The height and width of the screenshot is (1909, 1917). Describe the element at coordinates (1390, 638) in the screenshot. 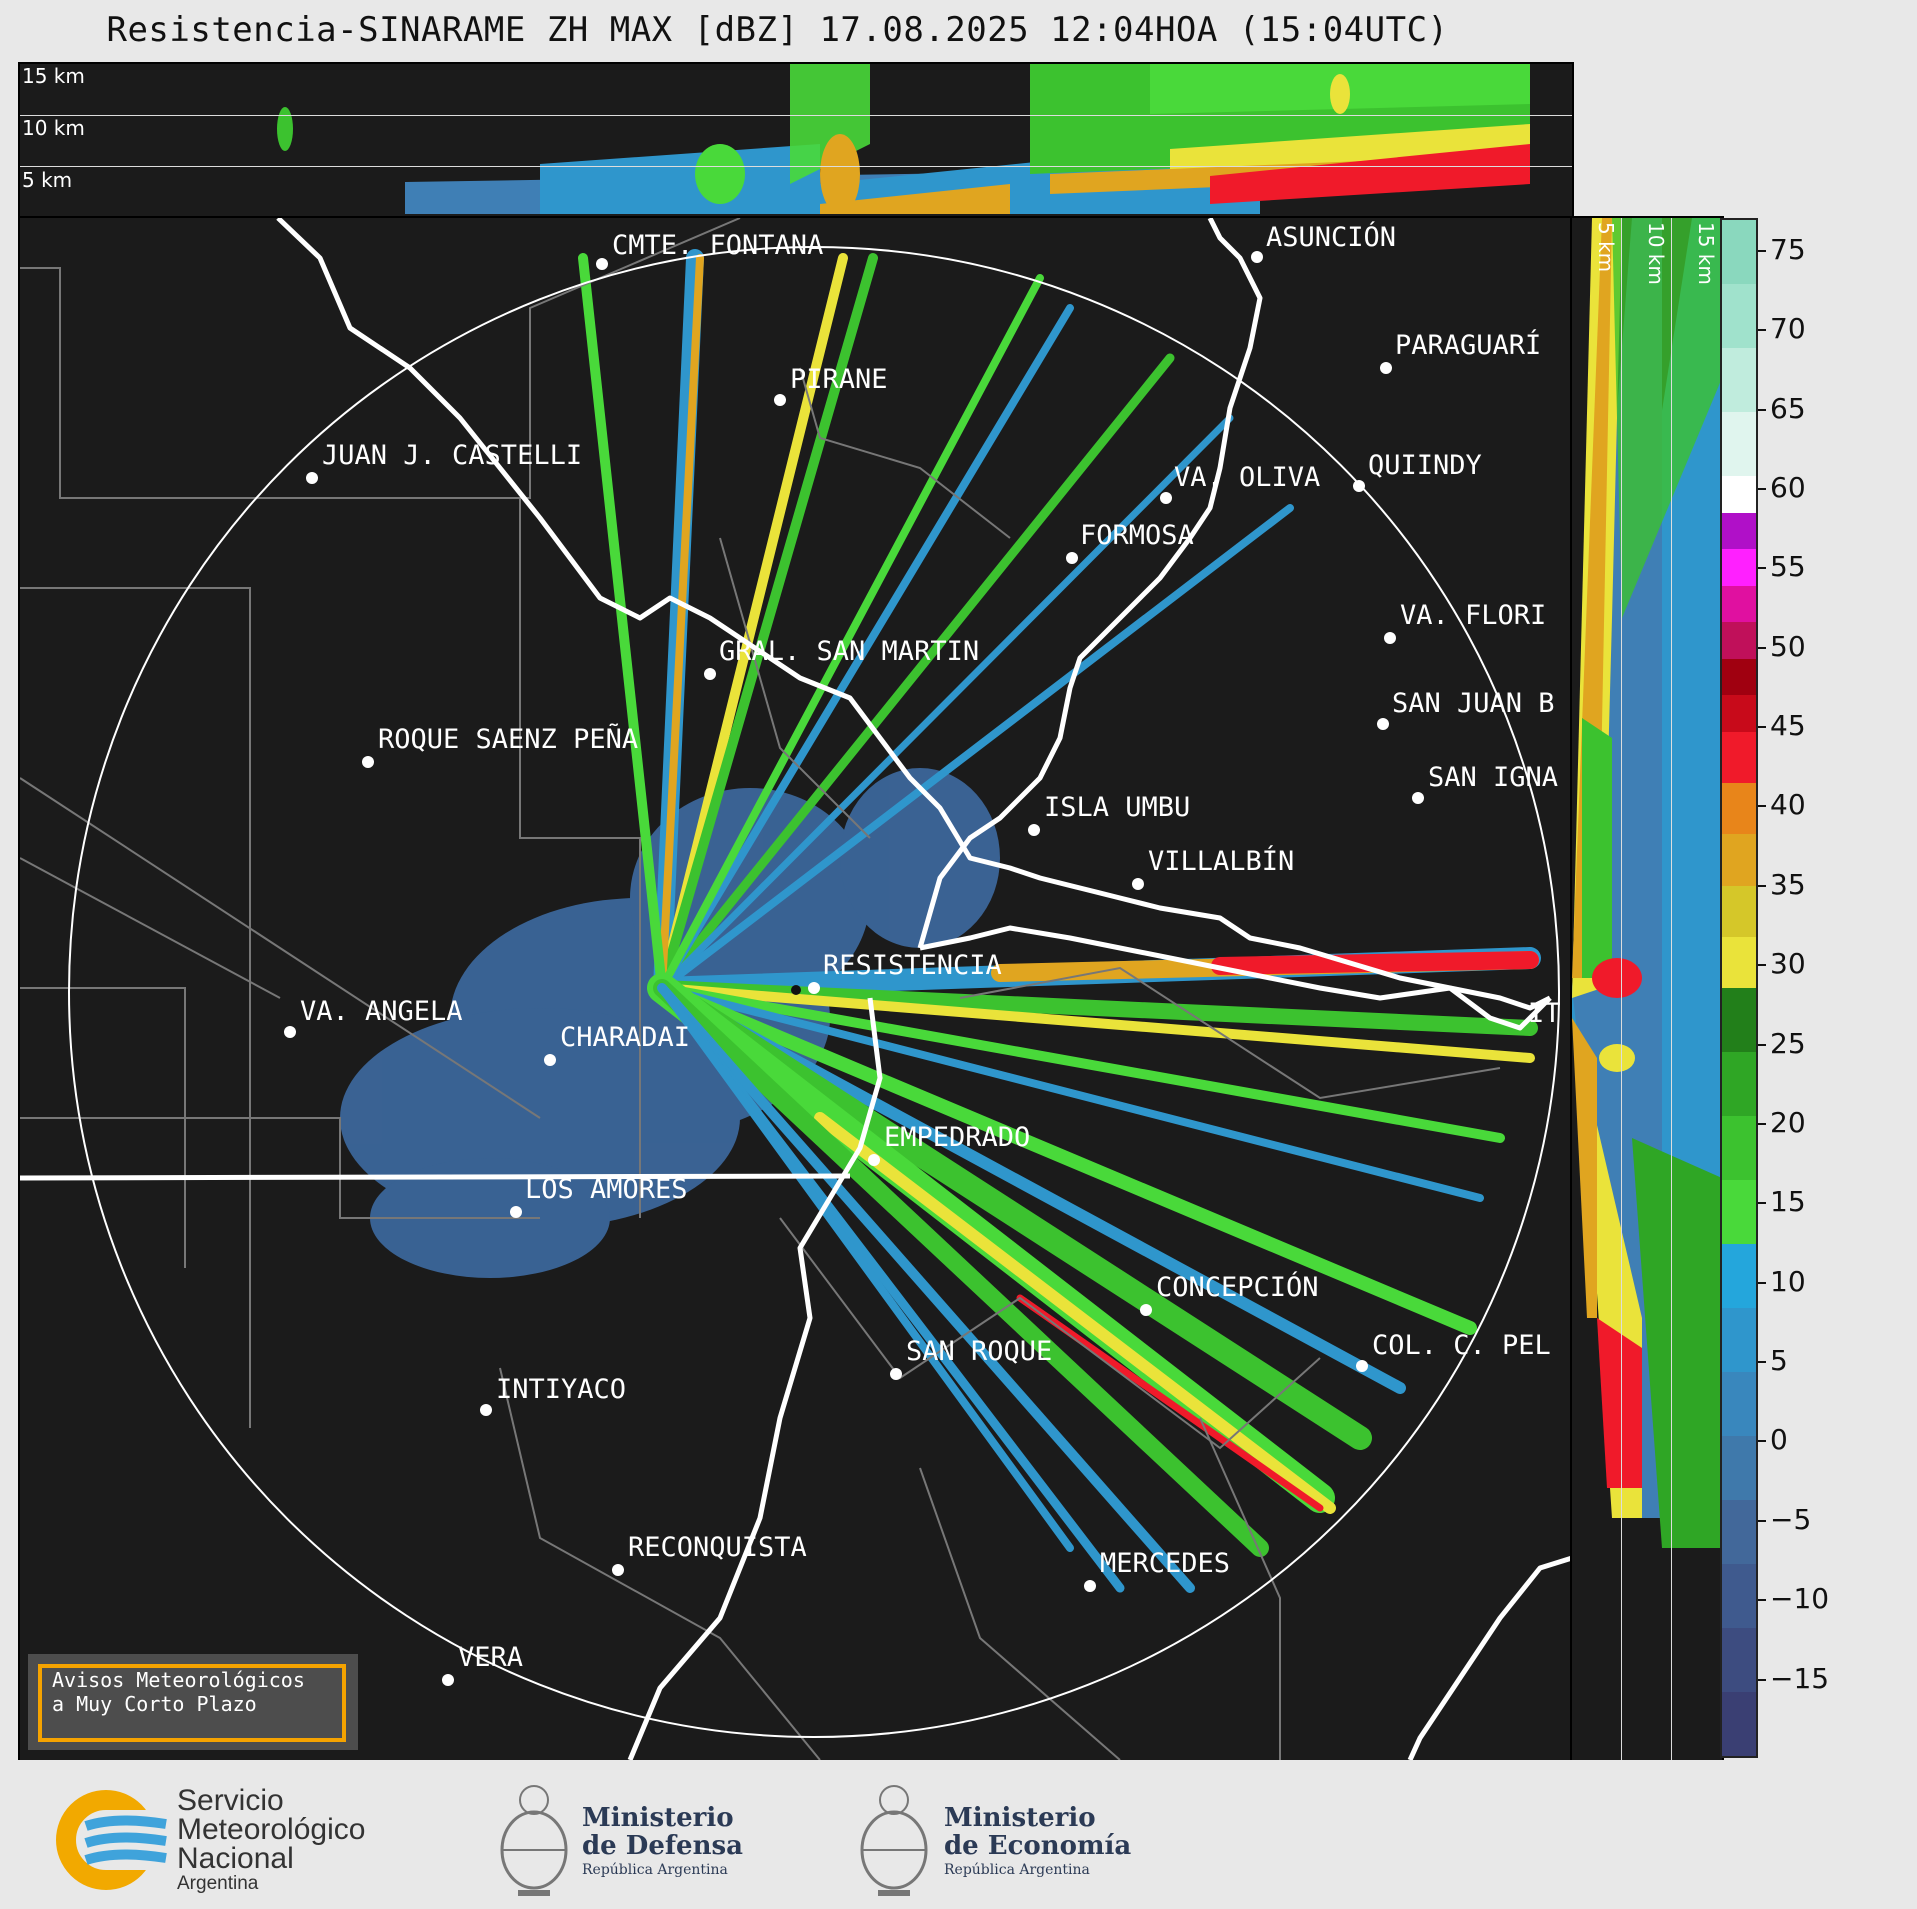

I see `city-dot-va-flori` at that location.